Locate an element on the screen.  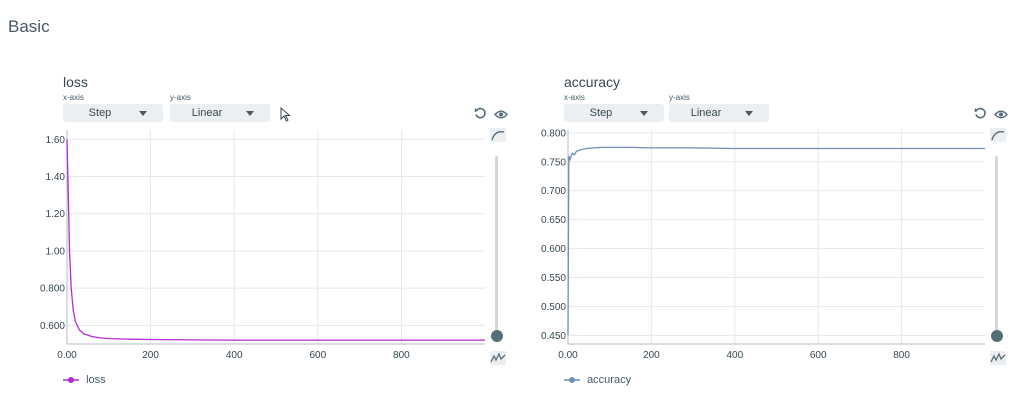
y-tick-label: 0.450 is located at coordinates (553, 336).